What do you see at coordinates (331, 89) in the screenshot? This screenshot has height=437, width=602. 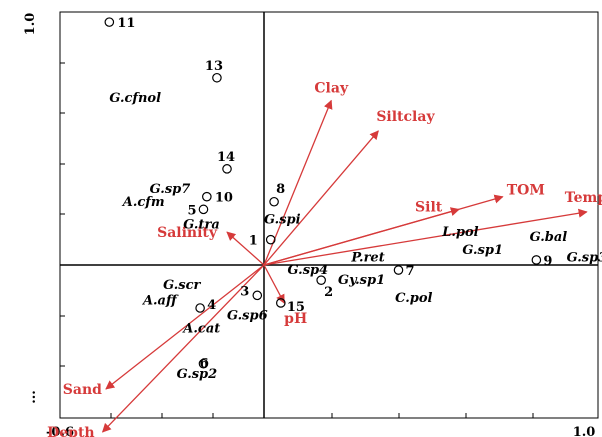 I see `variable-label-clay: Clay` at bounding box center [331, 89].